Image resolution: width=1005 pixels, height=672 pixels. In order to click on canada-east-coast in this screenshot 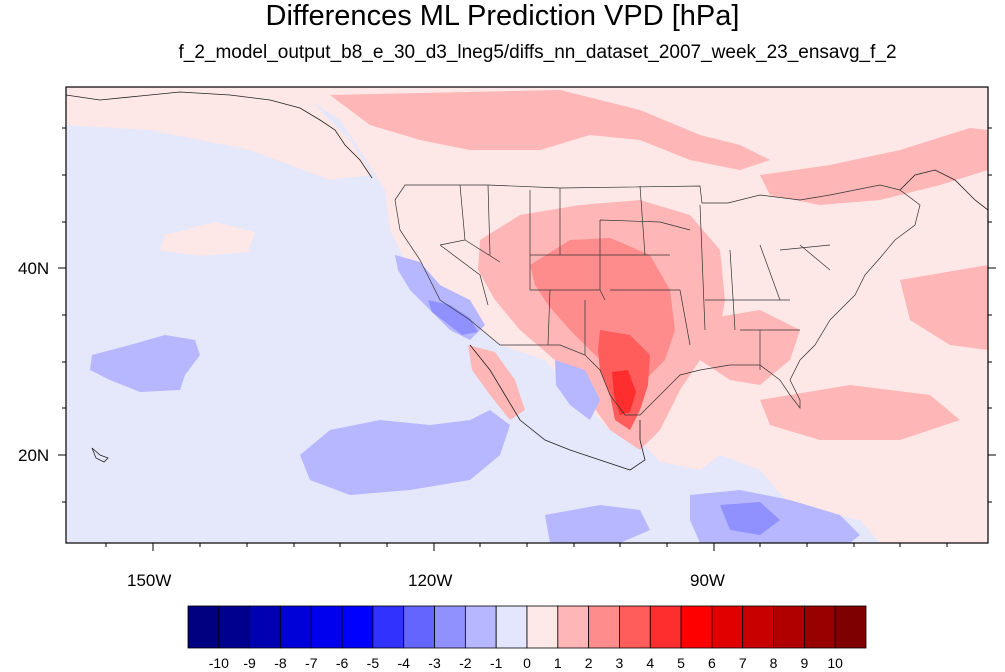, I will do `click(943, 190)`.